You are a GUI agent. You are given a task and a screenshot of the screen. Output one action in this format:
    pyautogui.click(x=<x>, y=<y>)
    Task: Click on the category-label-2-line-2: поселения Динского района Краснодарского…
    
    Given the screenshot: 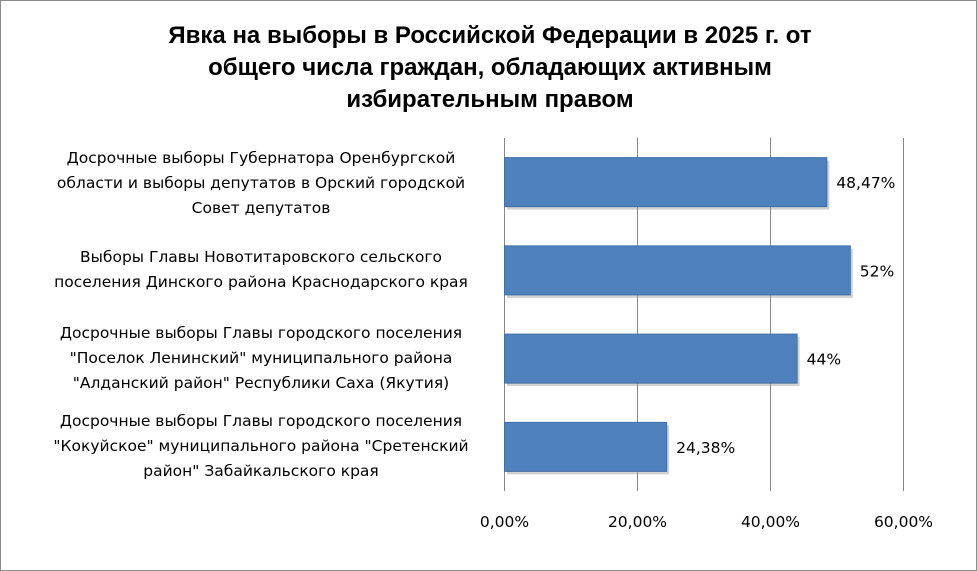 What is the action you would take?
    pyautogui.click(x=261, y=282)
    